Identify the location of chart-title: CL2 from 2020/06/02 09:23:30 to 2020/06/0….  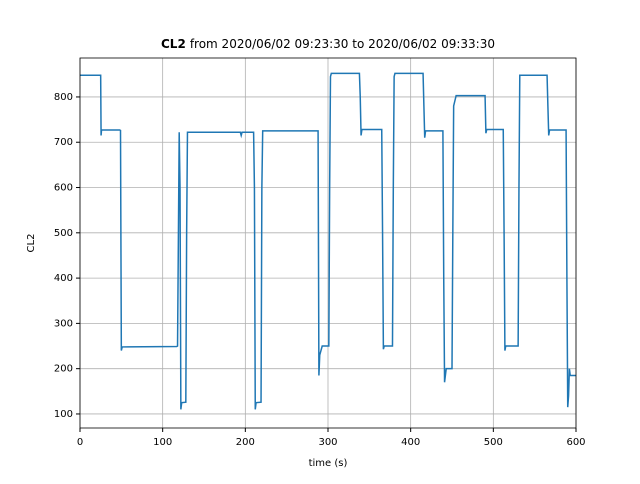
(328, 44).